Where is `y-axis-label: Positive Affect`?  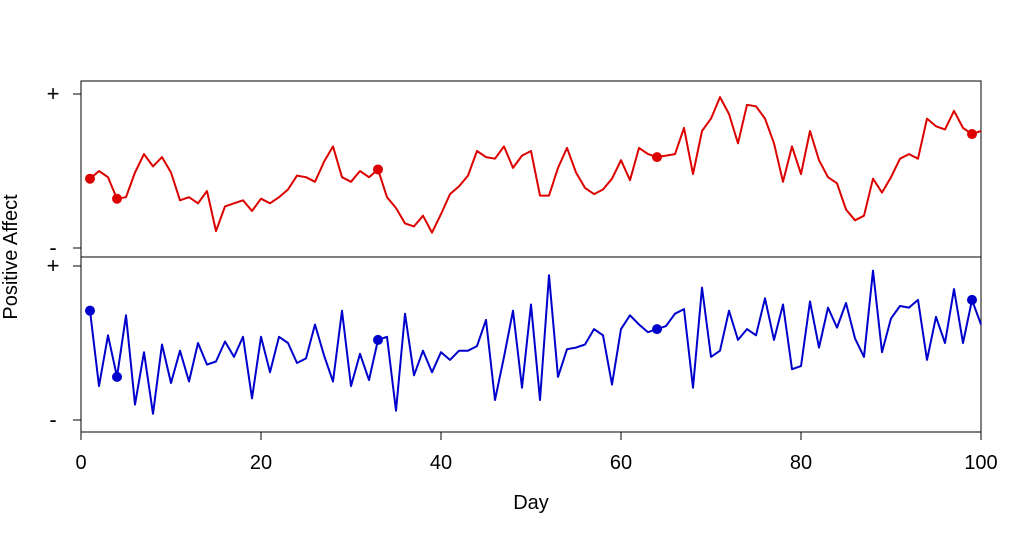 y-axis-label: Positive Affect is located at coordinates (11, 257).